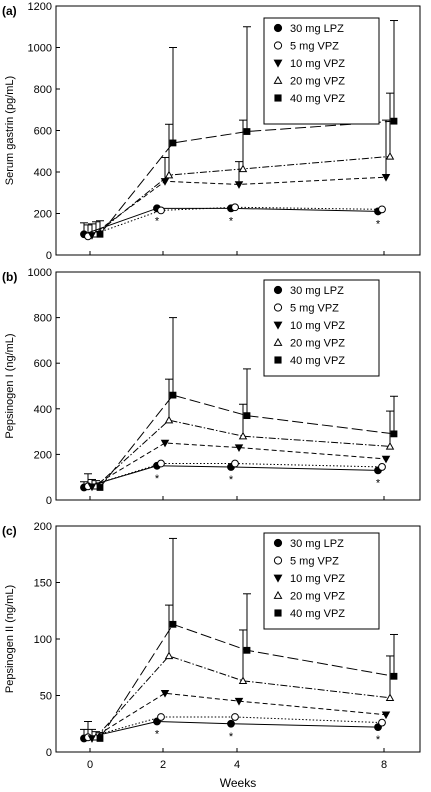 This screenshot has height=792, width=431. Describe the element at coordinates (90, 765) in the screenshot. I see `x-tick-label-0: 0` at that location.